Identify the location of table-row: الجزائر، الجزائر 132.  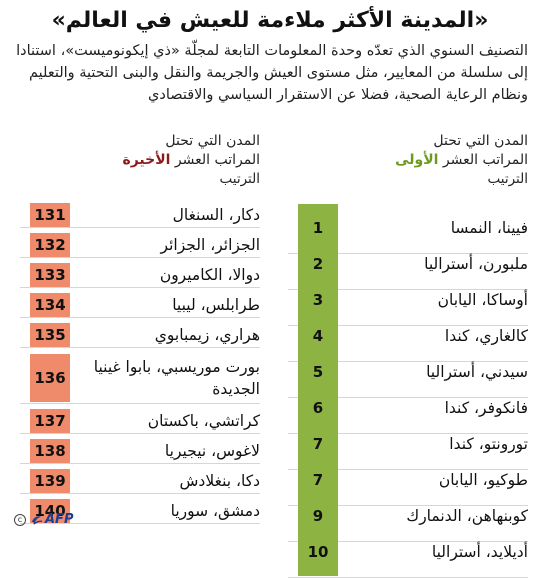
(140, 245).